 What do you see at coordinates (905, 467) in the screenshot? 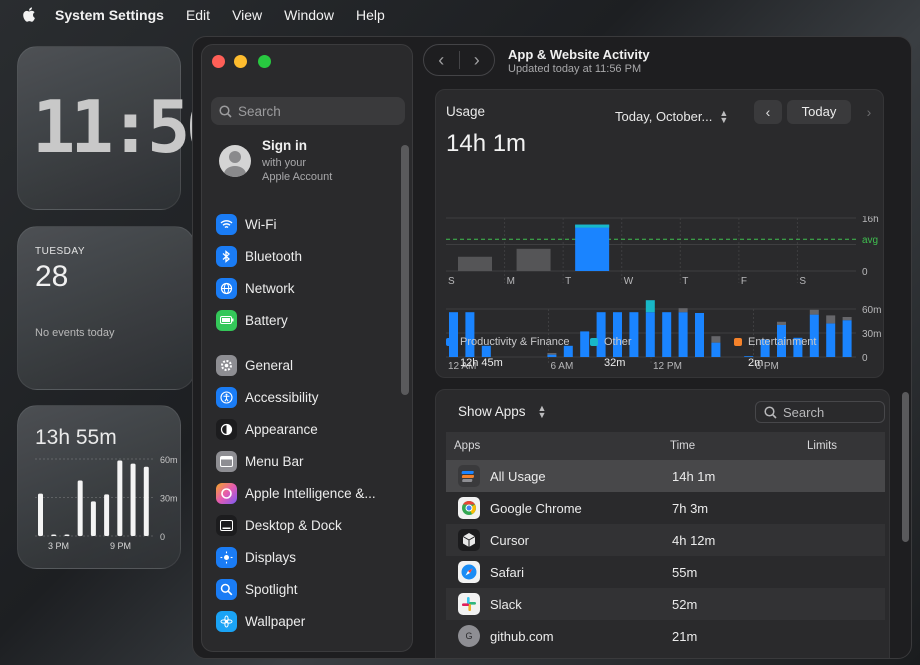
I see `apps-scrollbar` at bounding box center [905, 467].